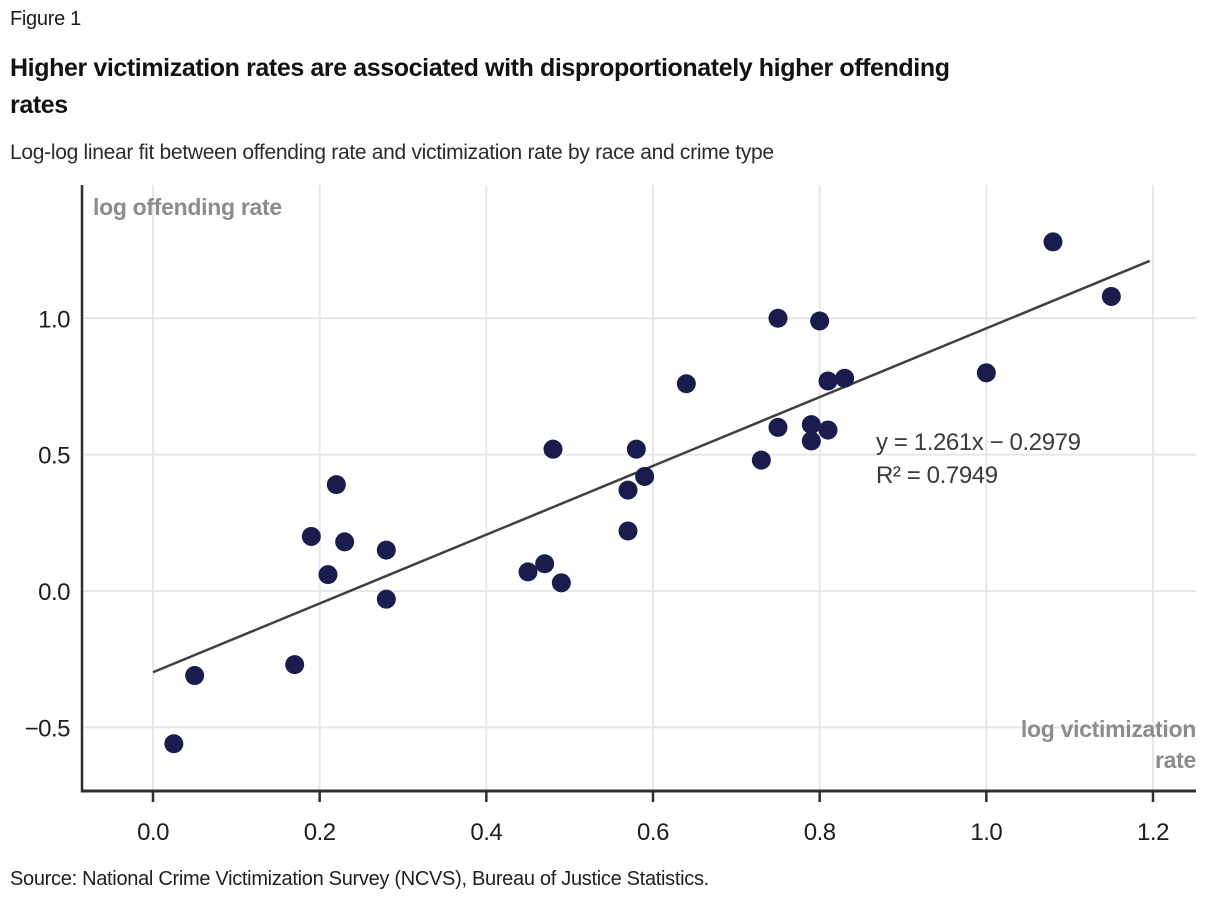  Describe the element at coordinates (820, 832) in the screenshot. I see `x-tick-label: 0.8` at that location.